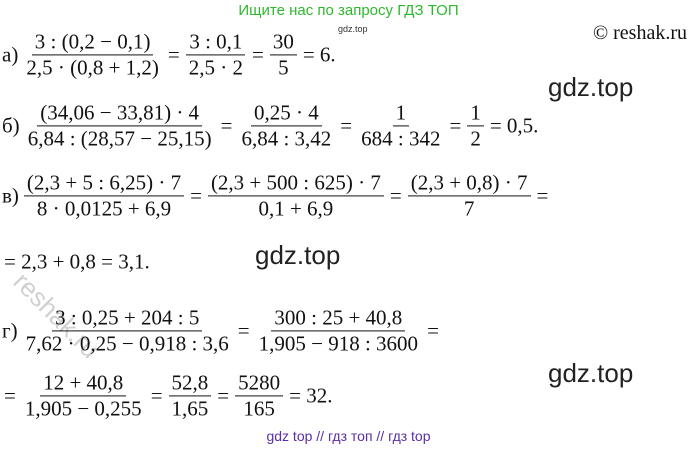 This screenshot has height=452, width=697. Describe the element at coordinates (127, 319) in the screenshot. I see `numerator: 3 : 0,25 + 204 : 5` at that location.